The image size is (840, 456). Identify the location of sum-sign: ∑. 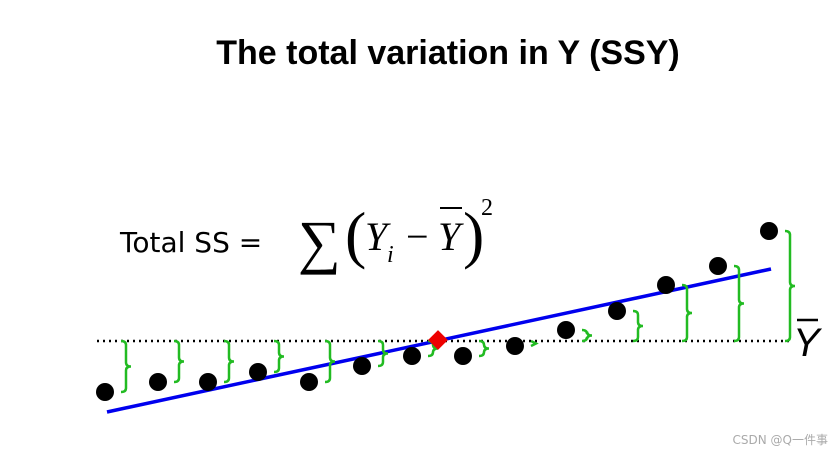
(319, 242).